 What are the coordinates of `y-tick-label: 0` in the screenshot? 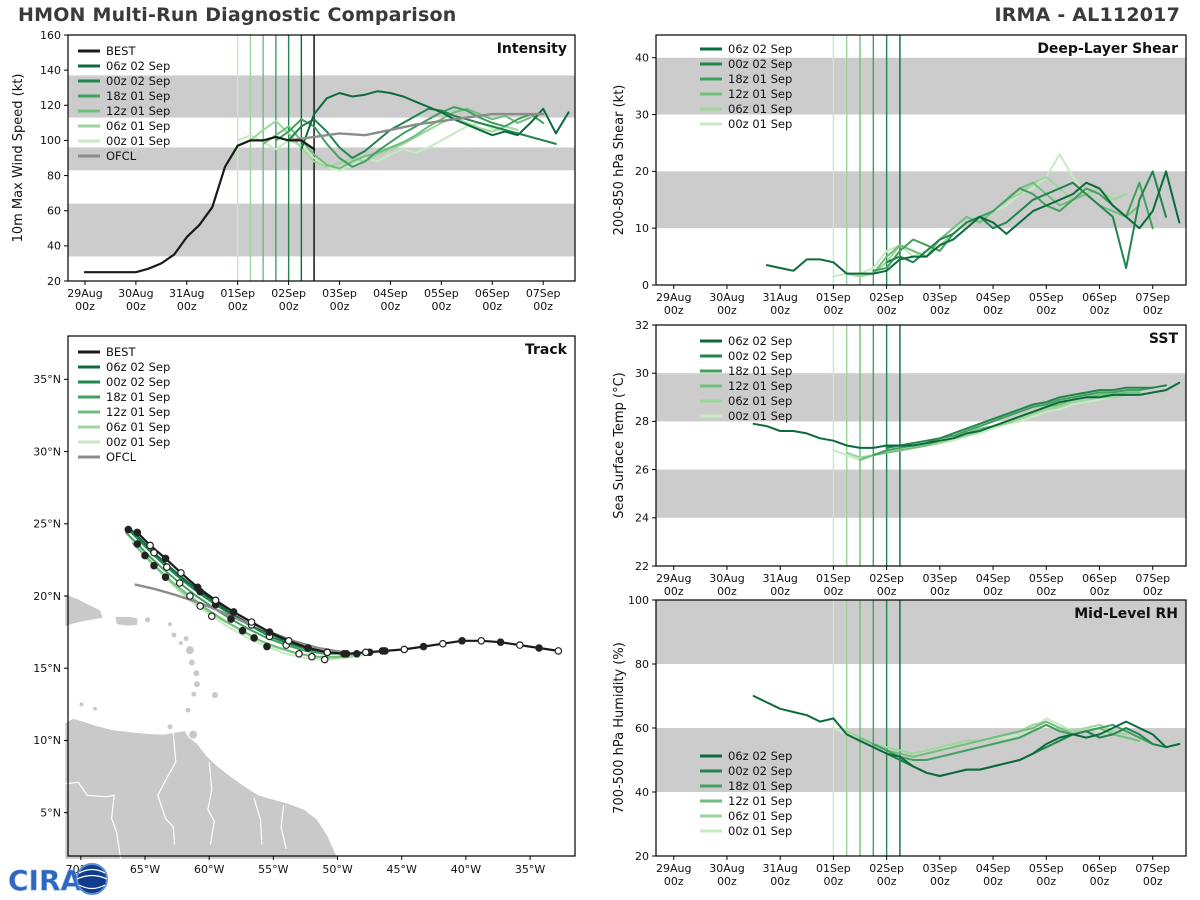 It's located at (645, 285).